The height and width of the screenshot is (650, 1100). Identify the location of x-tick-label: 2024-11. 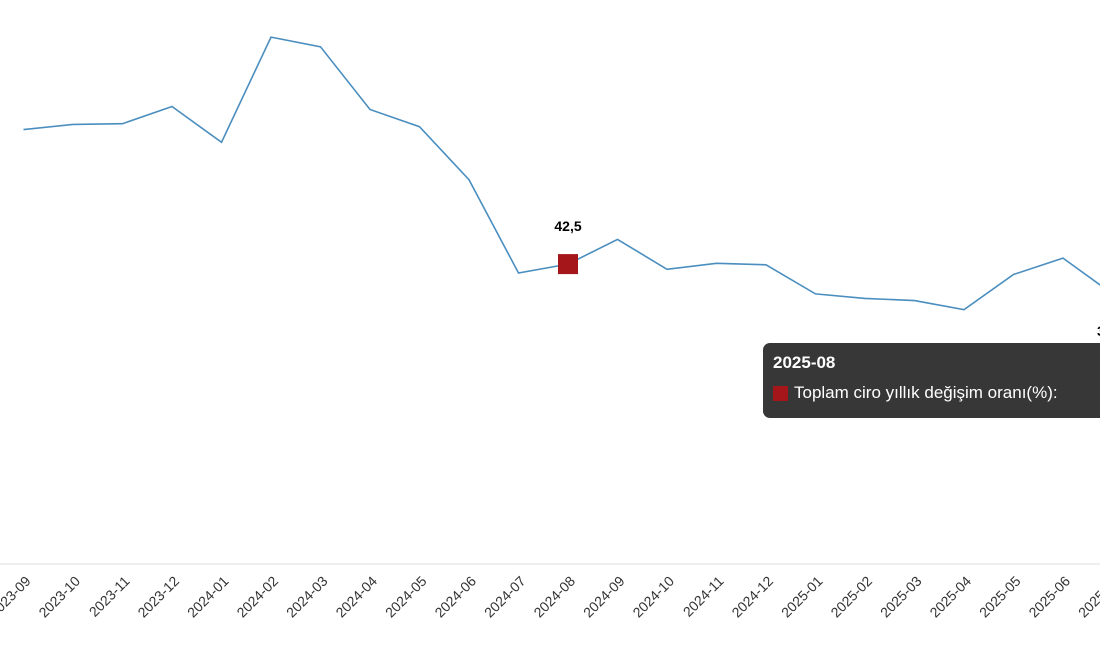
(703, 596).